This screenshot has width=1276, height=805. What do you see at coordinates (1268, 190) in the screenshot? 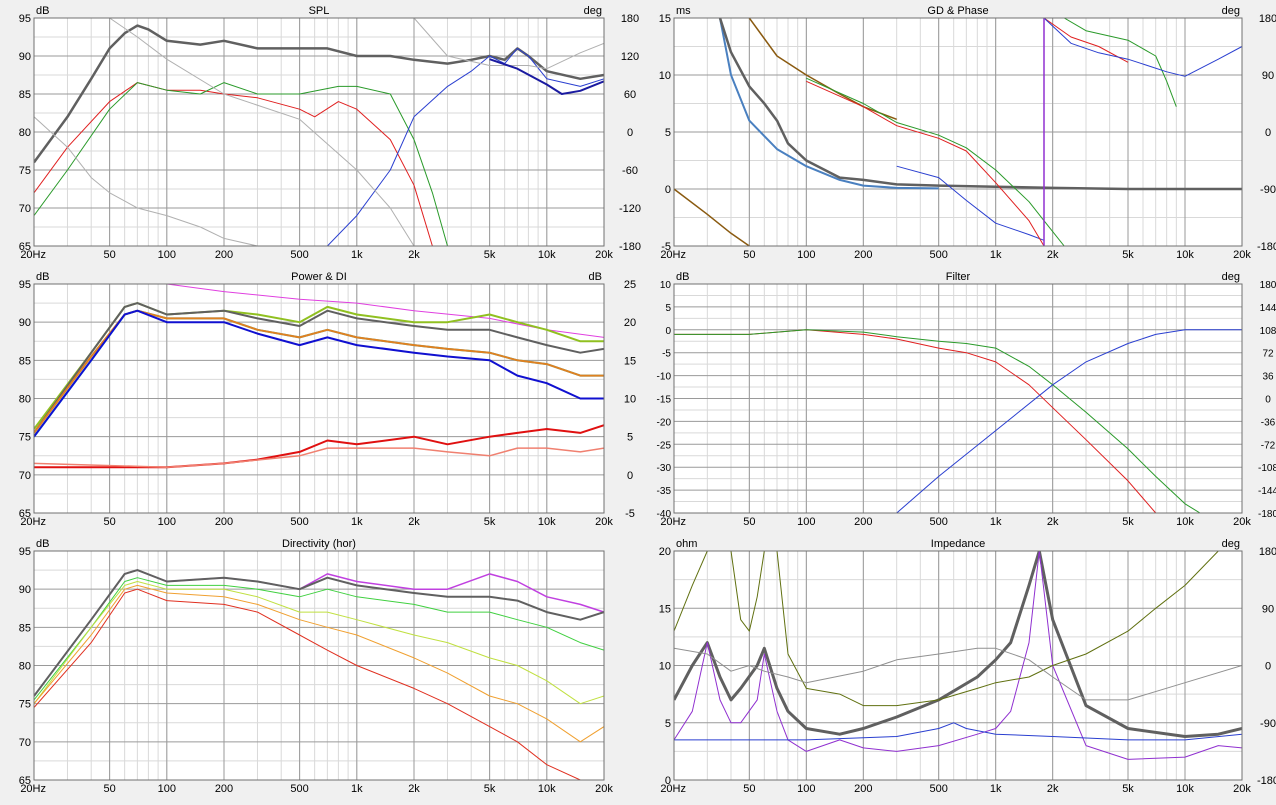
I see `y-right-tick-label: -90` at bounding box center [1268, 190].